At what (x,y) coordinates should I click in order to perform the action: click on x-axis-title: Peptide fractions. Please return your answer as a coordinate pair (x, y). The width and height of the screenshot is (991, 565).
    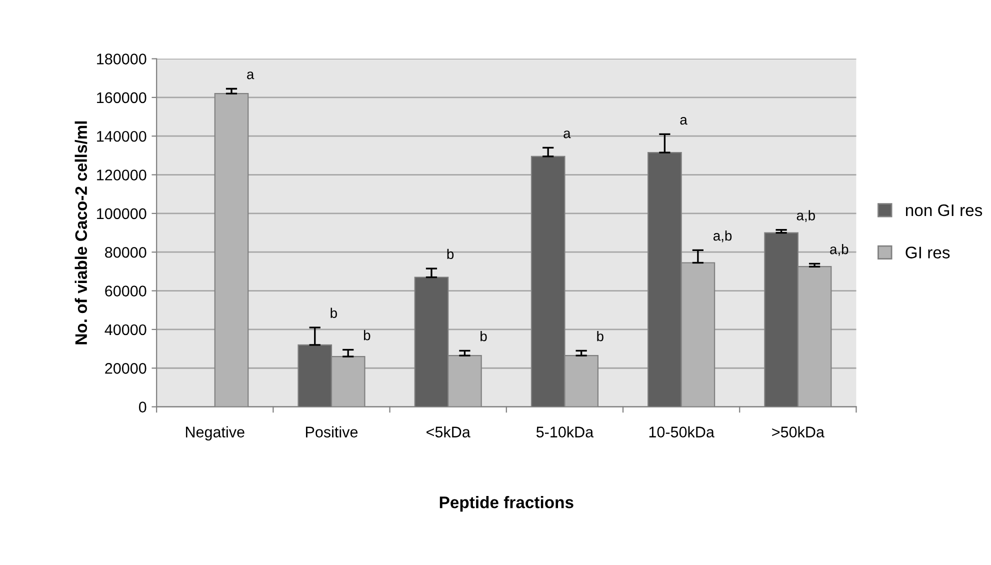
    Looking at the image, I should click on (507, 504).